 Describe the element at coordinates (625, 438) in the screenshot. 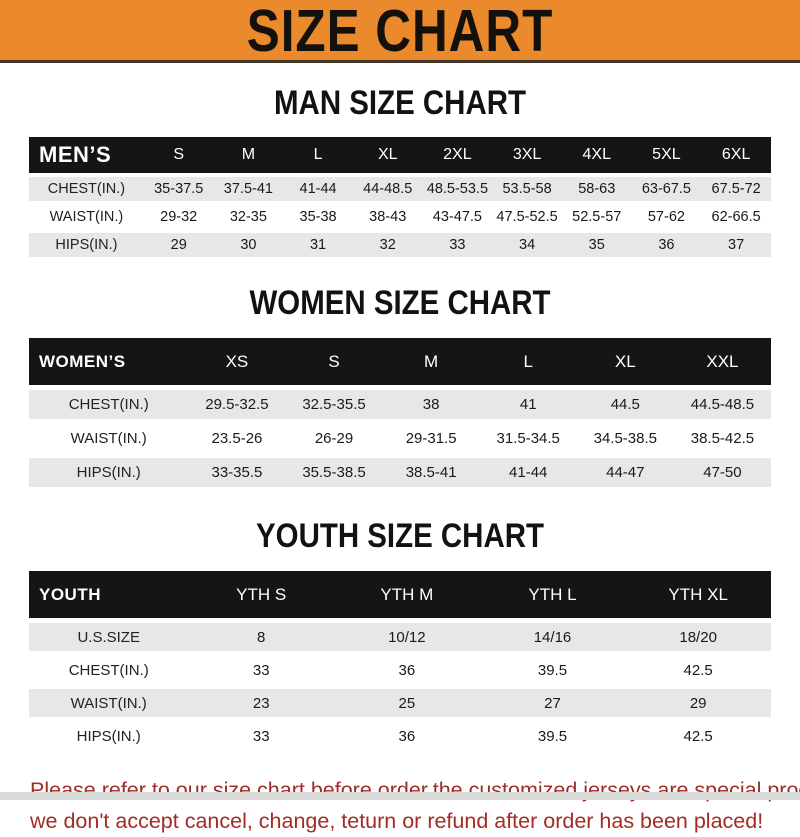

I see `measurement-value: 34.5-38.5` at that location.